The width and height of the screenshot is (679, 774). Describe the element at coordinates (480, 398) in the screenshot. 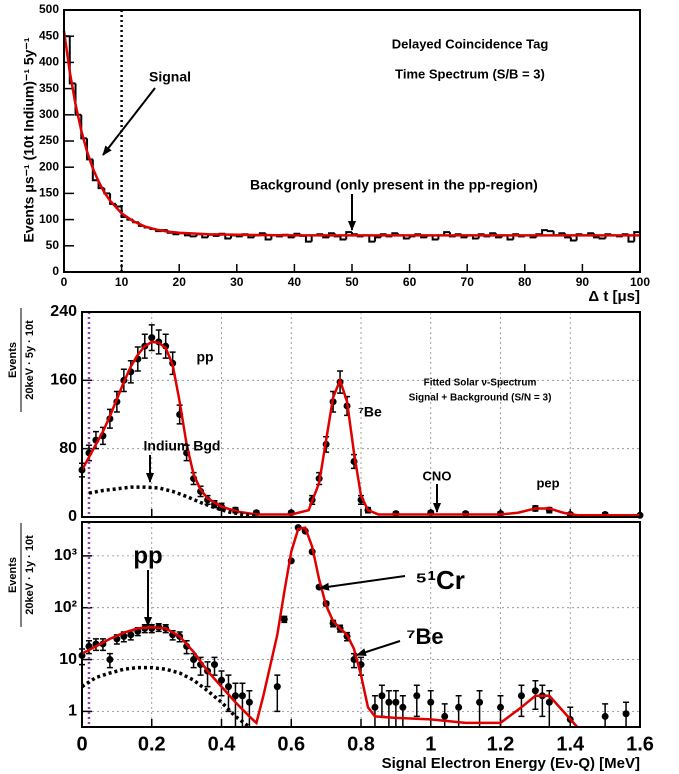

I see `annotation: Signal + Background (S/N = 3)` at that location.